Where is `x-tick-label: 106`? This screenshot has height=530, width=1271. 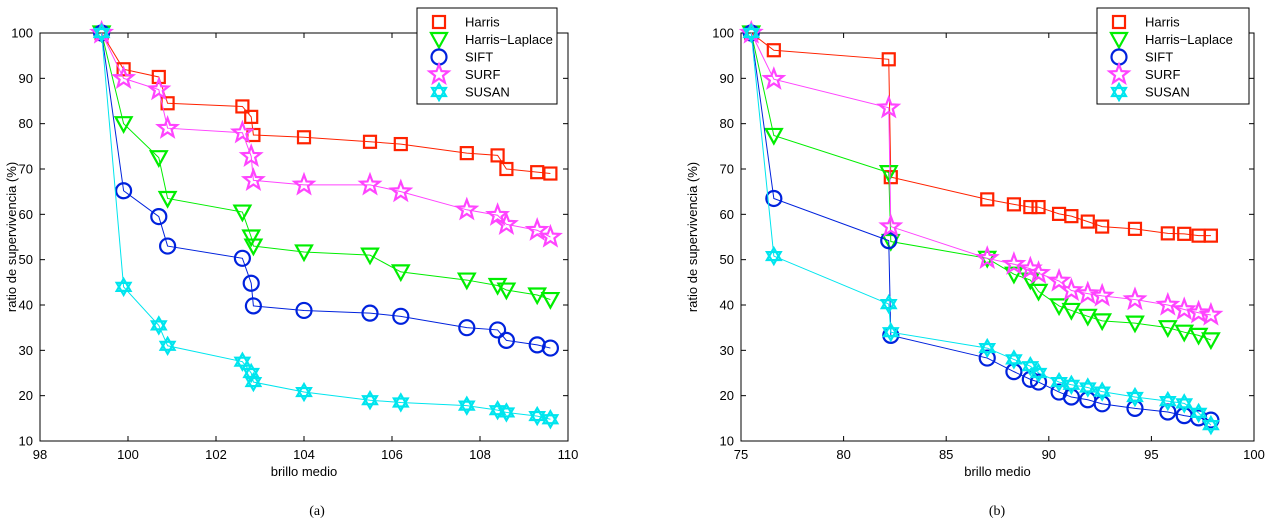
x-tick-label: 106 is located at coordinates (392, 454).